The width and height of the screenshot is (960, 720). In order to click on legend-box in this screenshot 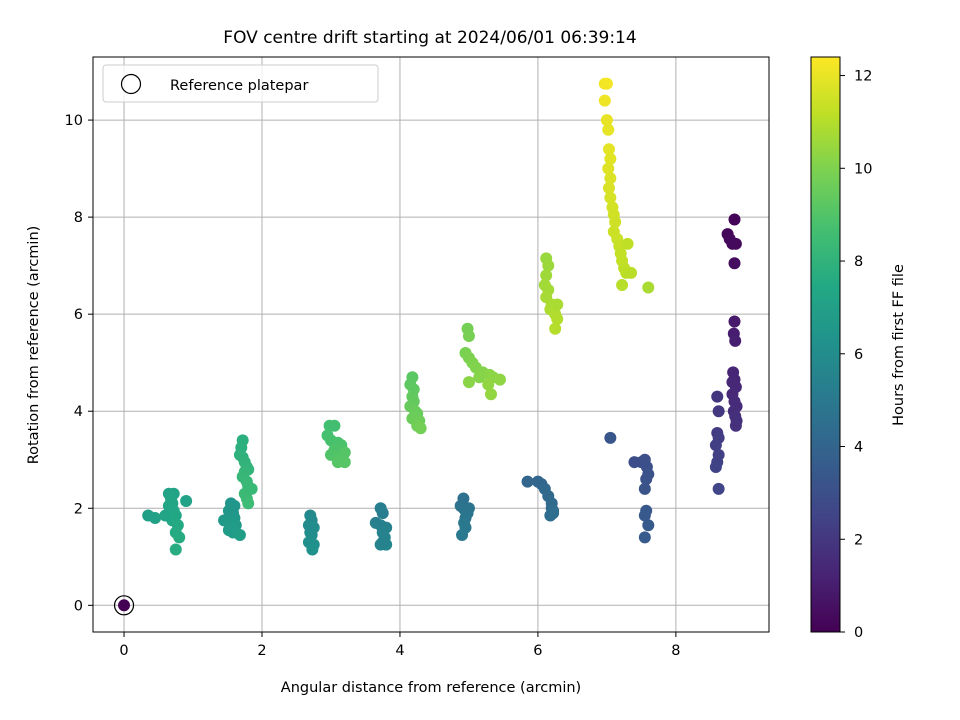, I will do `click(240, 83)`.